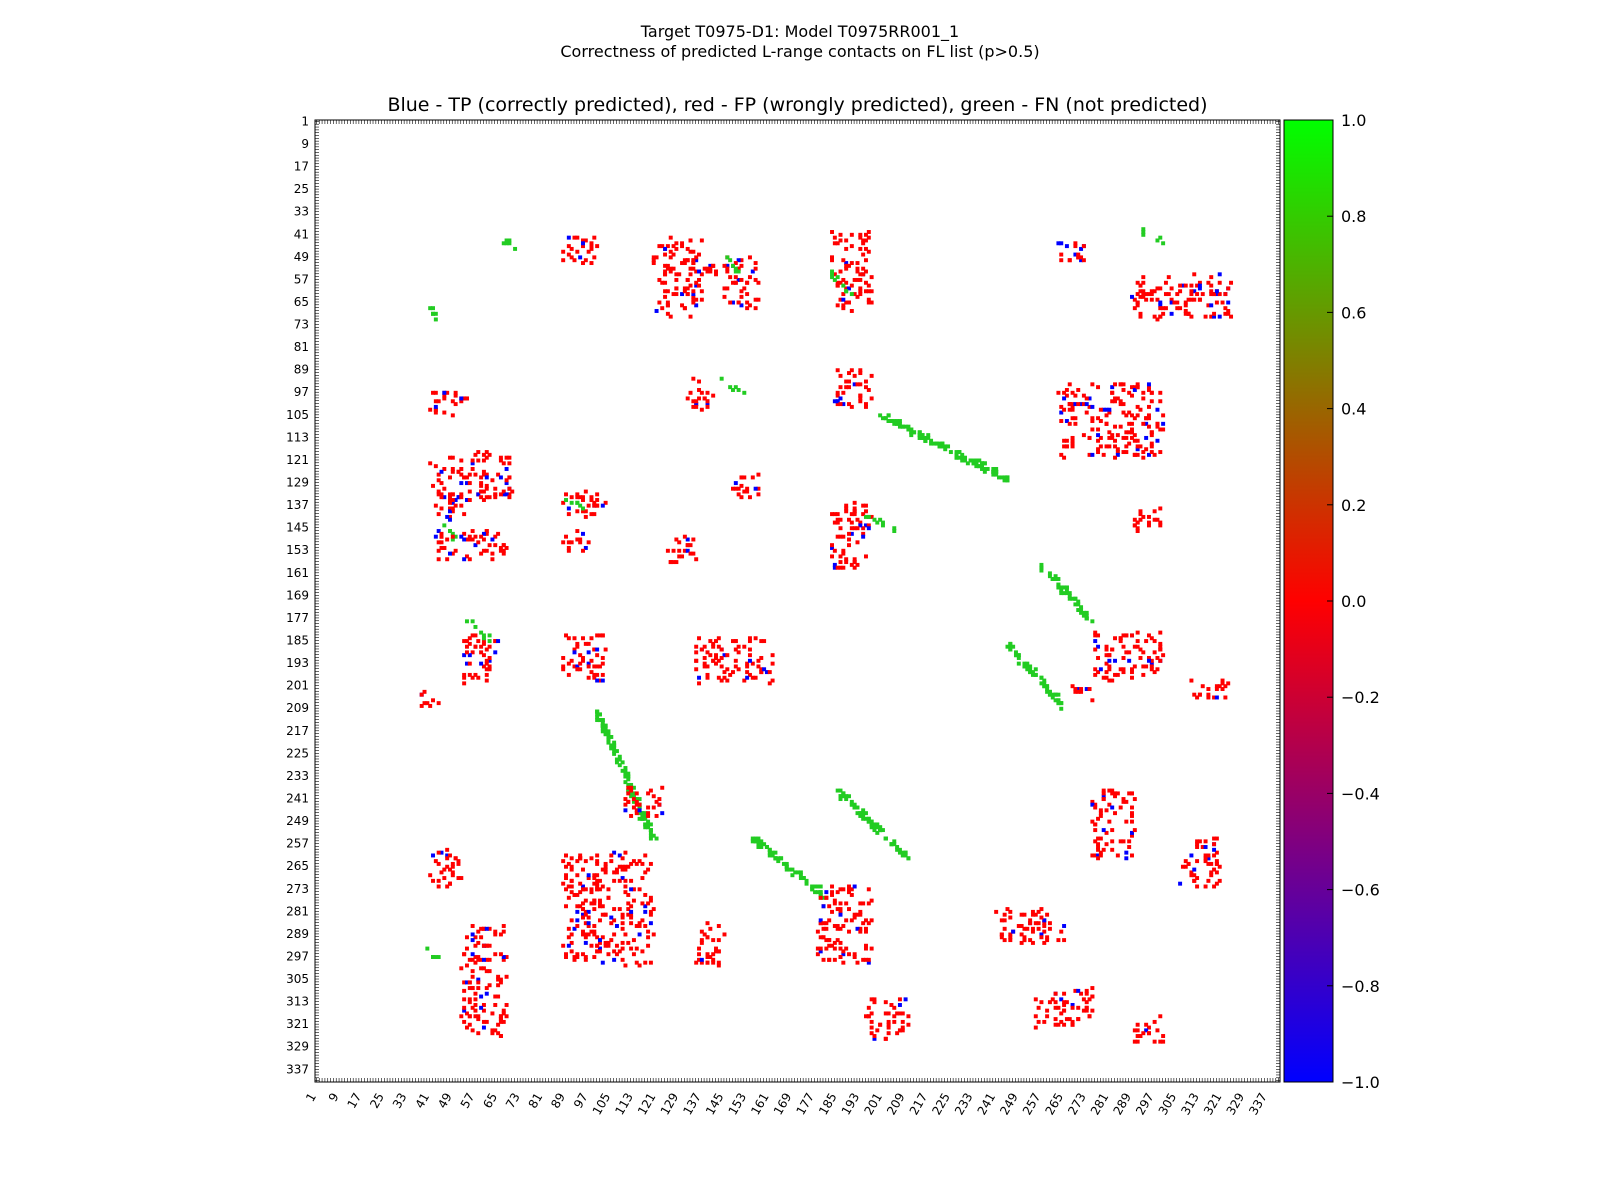 This screenshot has width=1600, height=1200. What do you see at coordinates (297, 483) in the screenshot?
I see `y-tick-label: 129` at bounding box center [297, 483].